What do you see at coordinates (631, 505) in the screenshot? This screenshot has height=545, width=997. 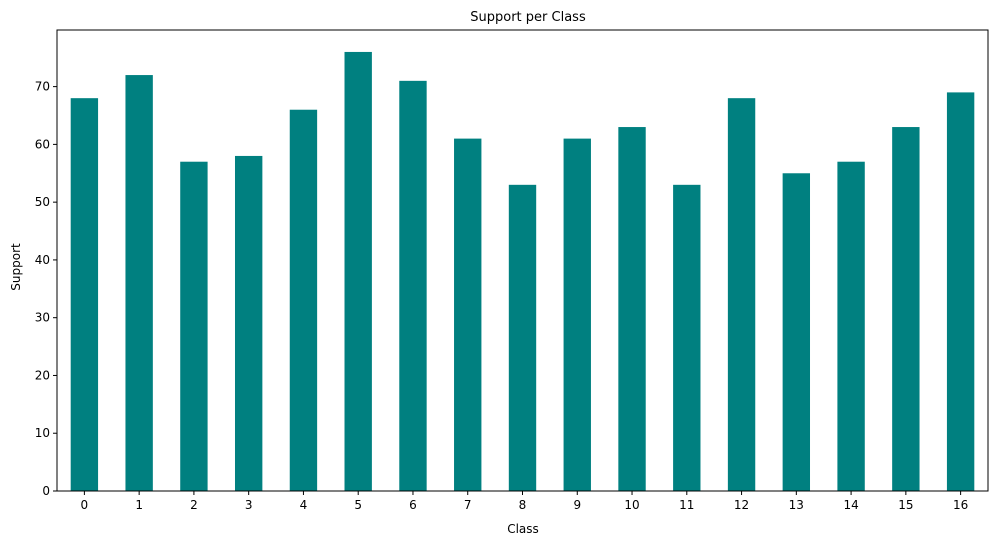 I see `x-tick-label: 10` at bounding box center [631, 505].